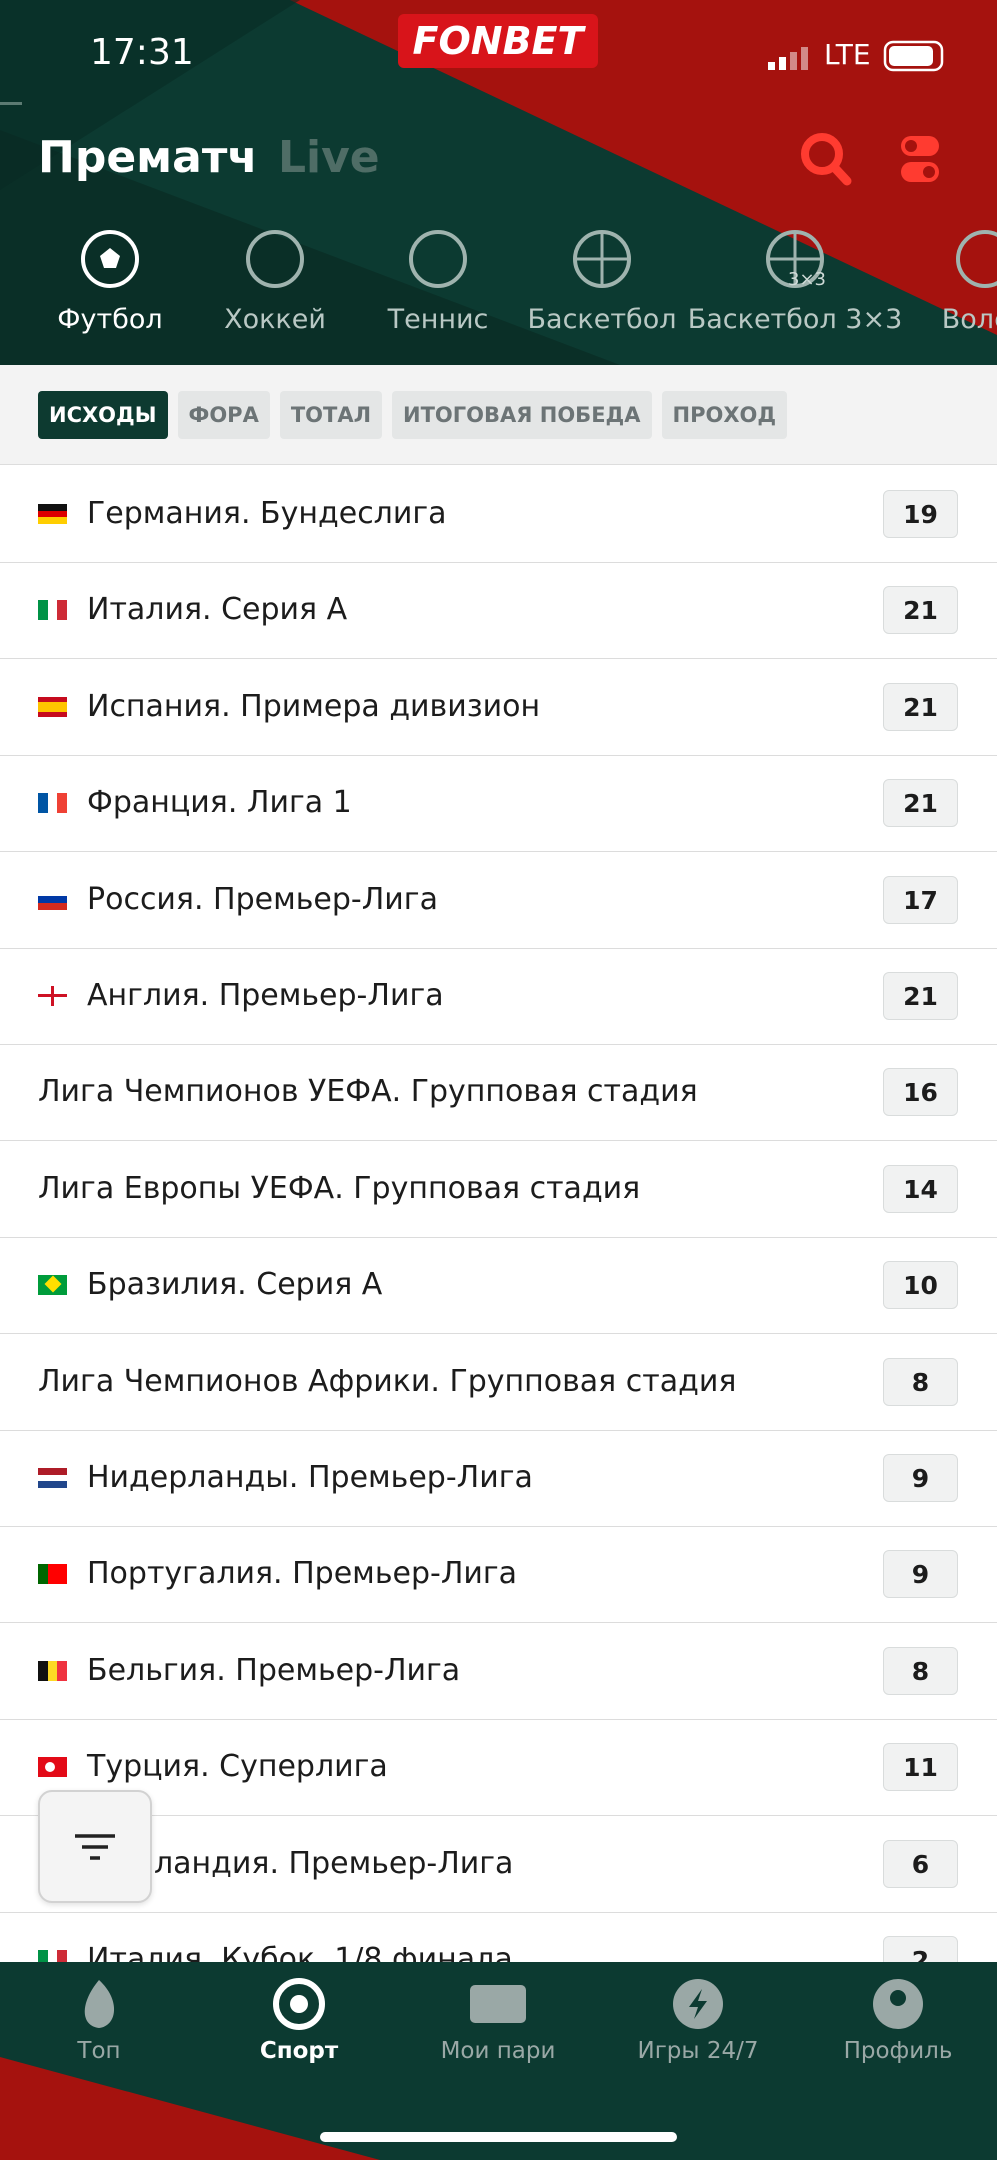 The width and height of the screenshot is (997, 2160). I want to click on bottom-nav: Топ Спорт Мои пари Игры 24/7 Профиль, so click(498, 2061).